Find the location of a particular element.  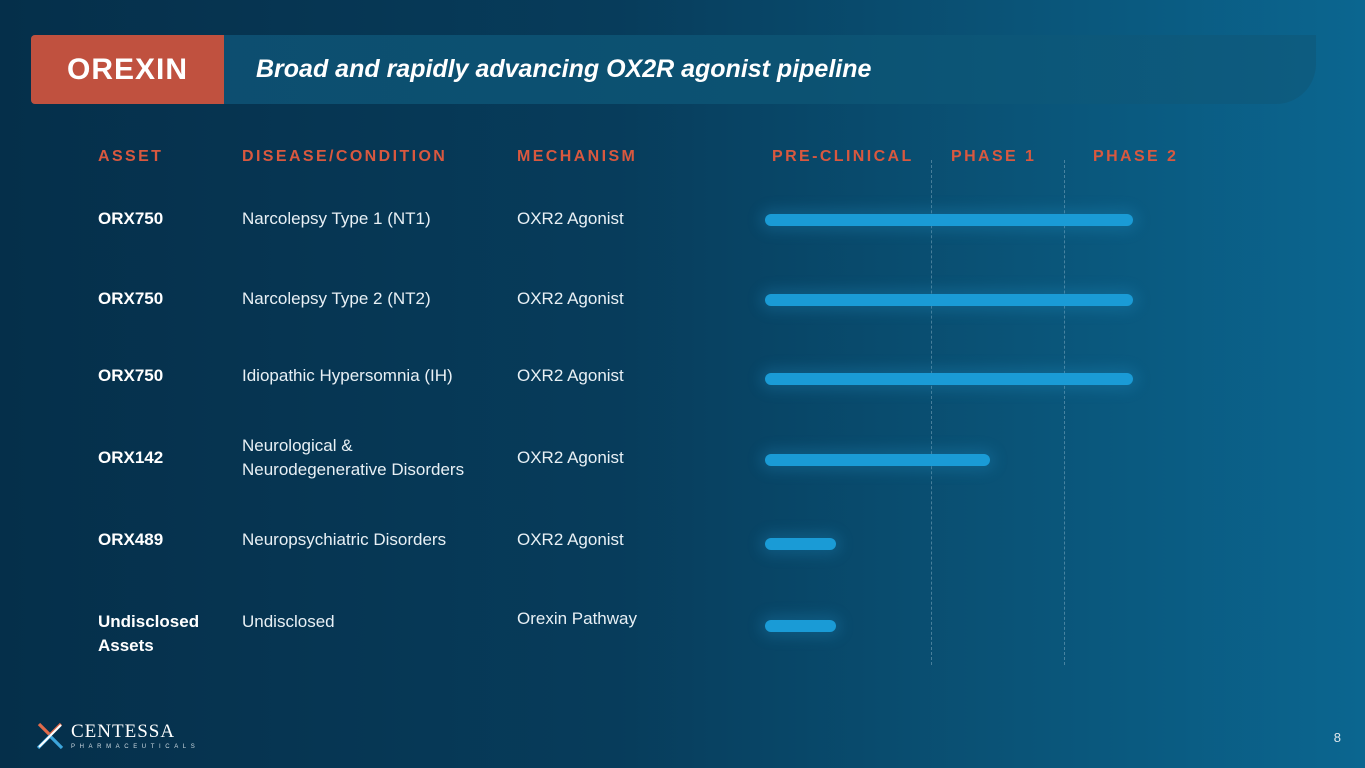

logo-subtitle: PHARMACEUTICALS is located at coordinates (135, 747).